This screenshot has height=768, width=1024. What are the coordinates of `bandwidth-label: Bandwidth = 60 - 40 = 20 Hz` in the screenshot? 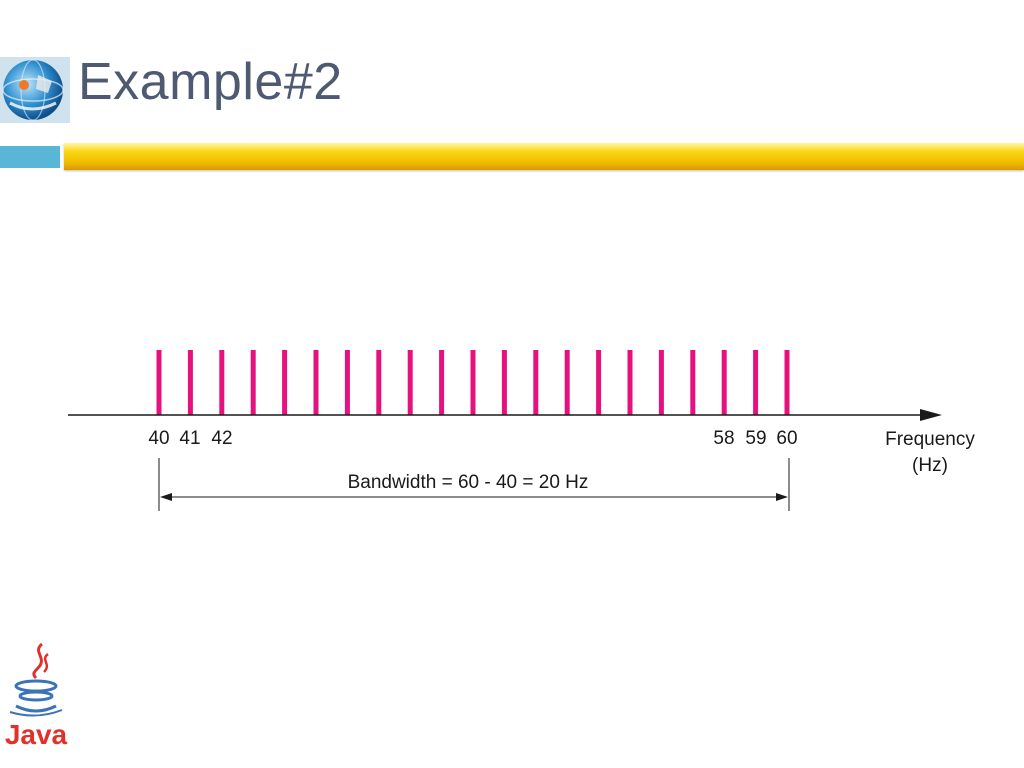 It's located at (468, 482).